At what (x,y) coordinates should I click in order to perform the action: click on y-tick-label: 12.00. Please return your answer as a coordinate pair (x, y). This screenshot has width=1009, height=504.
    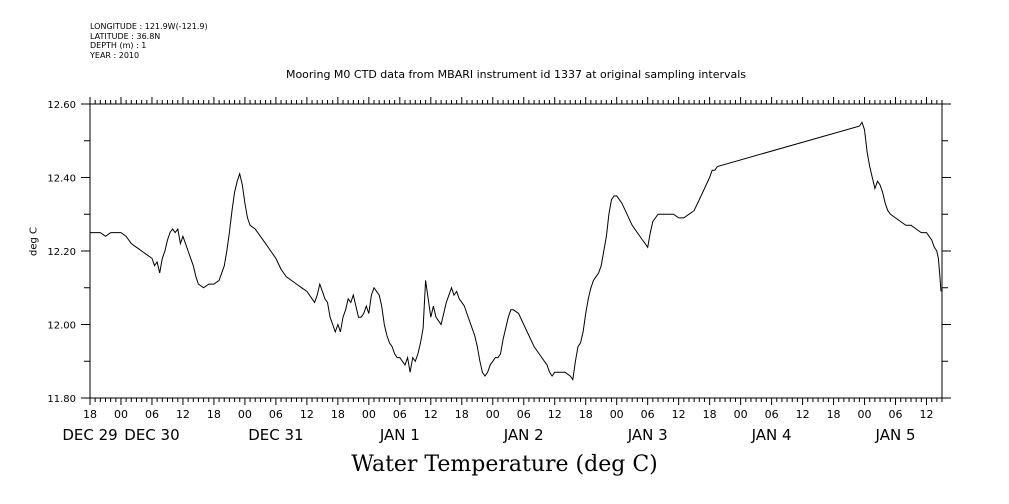
    Looking at the image, I should click on (61, 326).